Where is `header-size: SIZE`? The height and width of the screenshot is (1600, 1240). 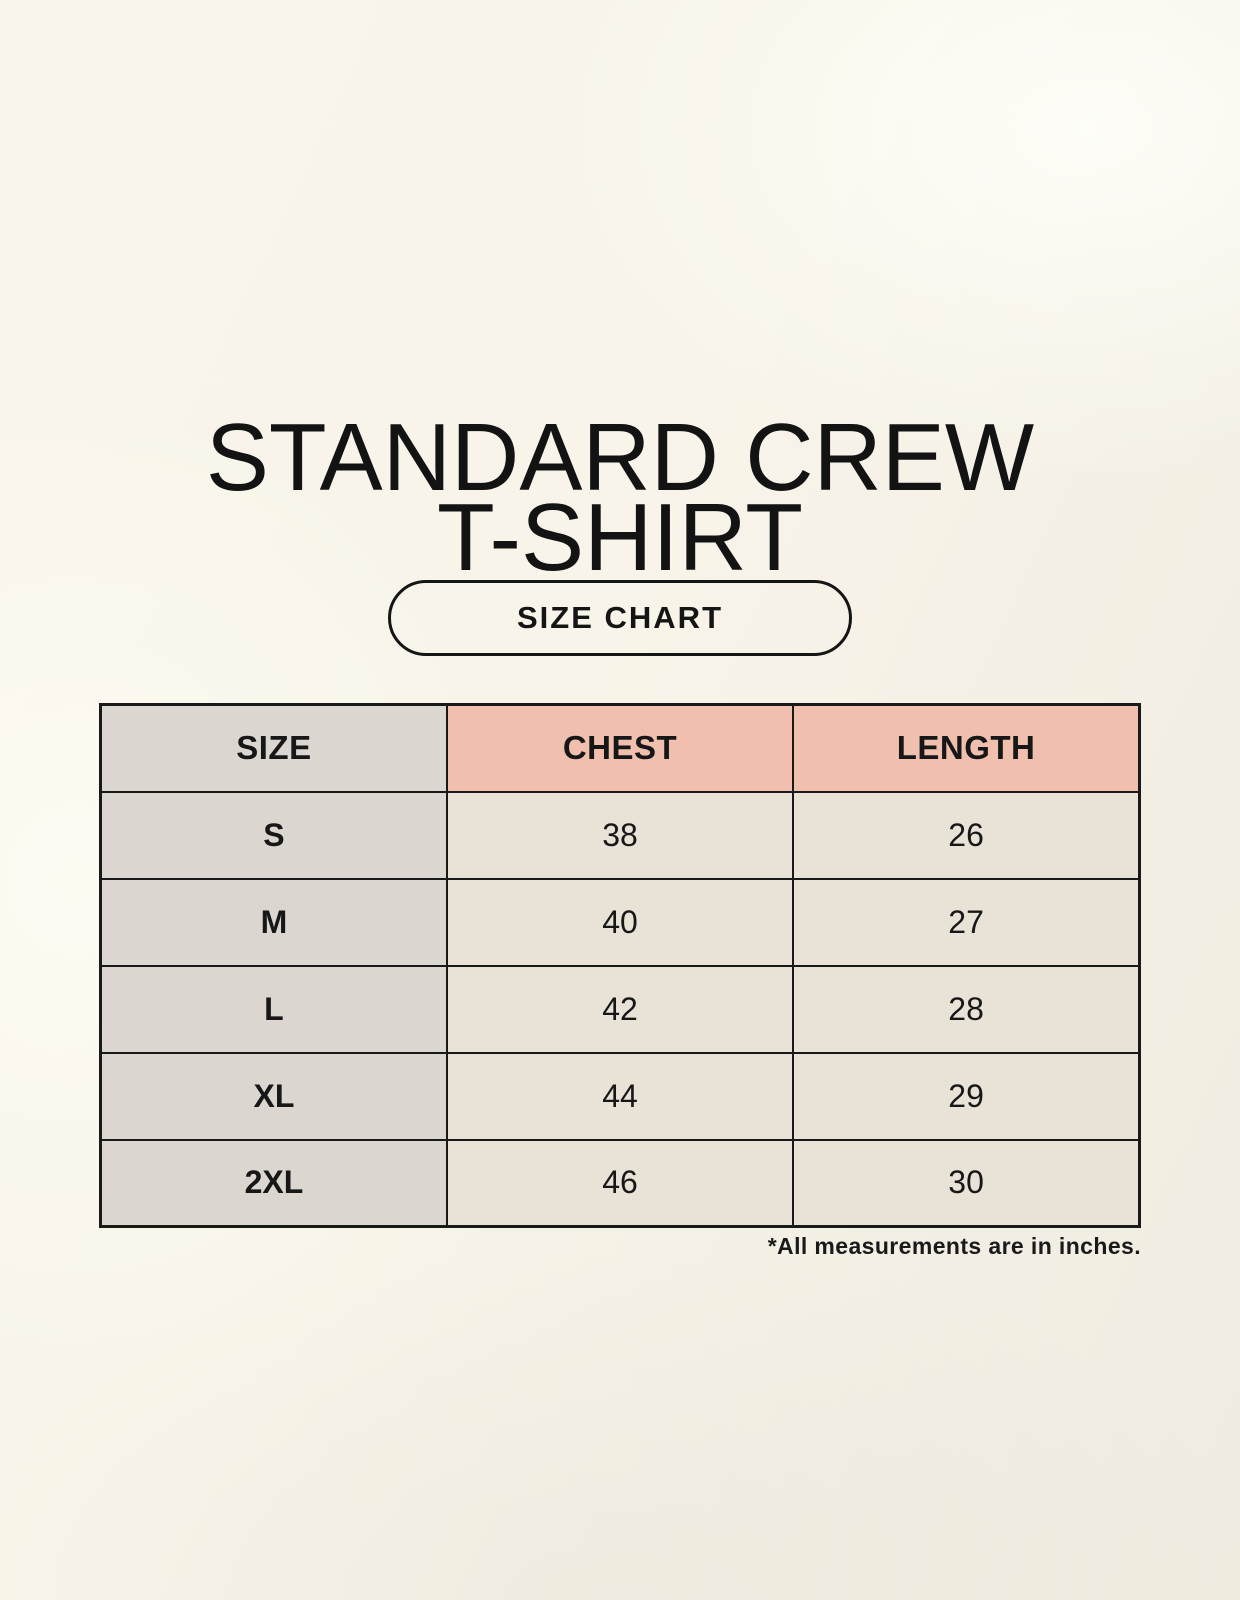
header-size: SIZE is located at coordinates (273, 748).